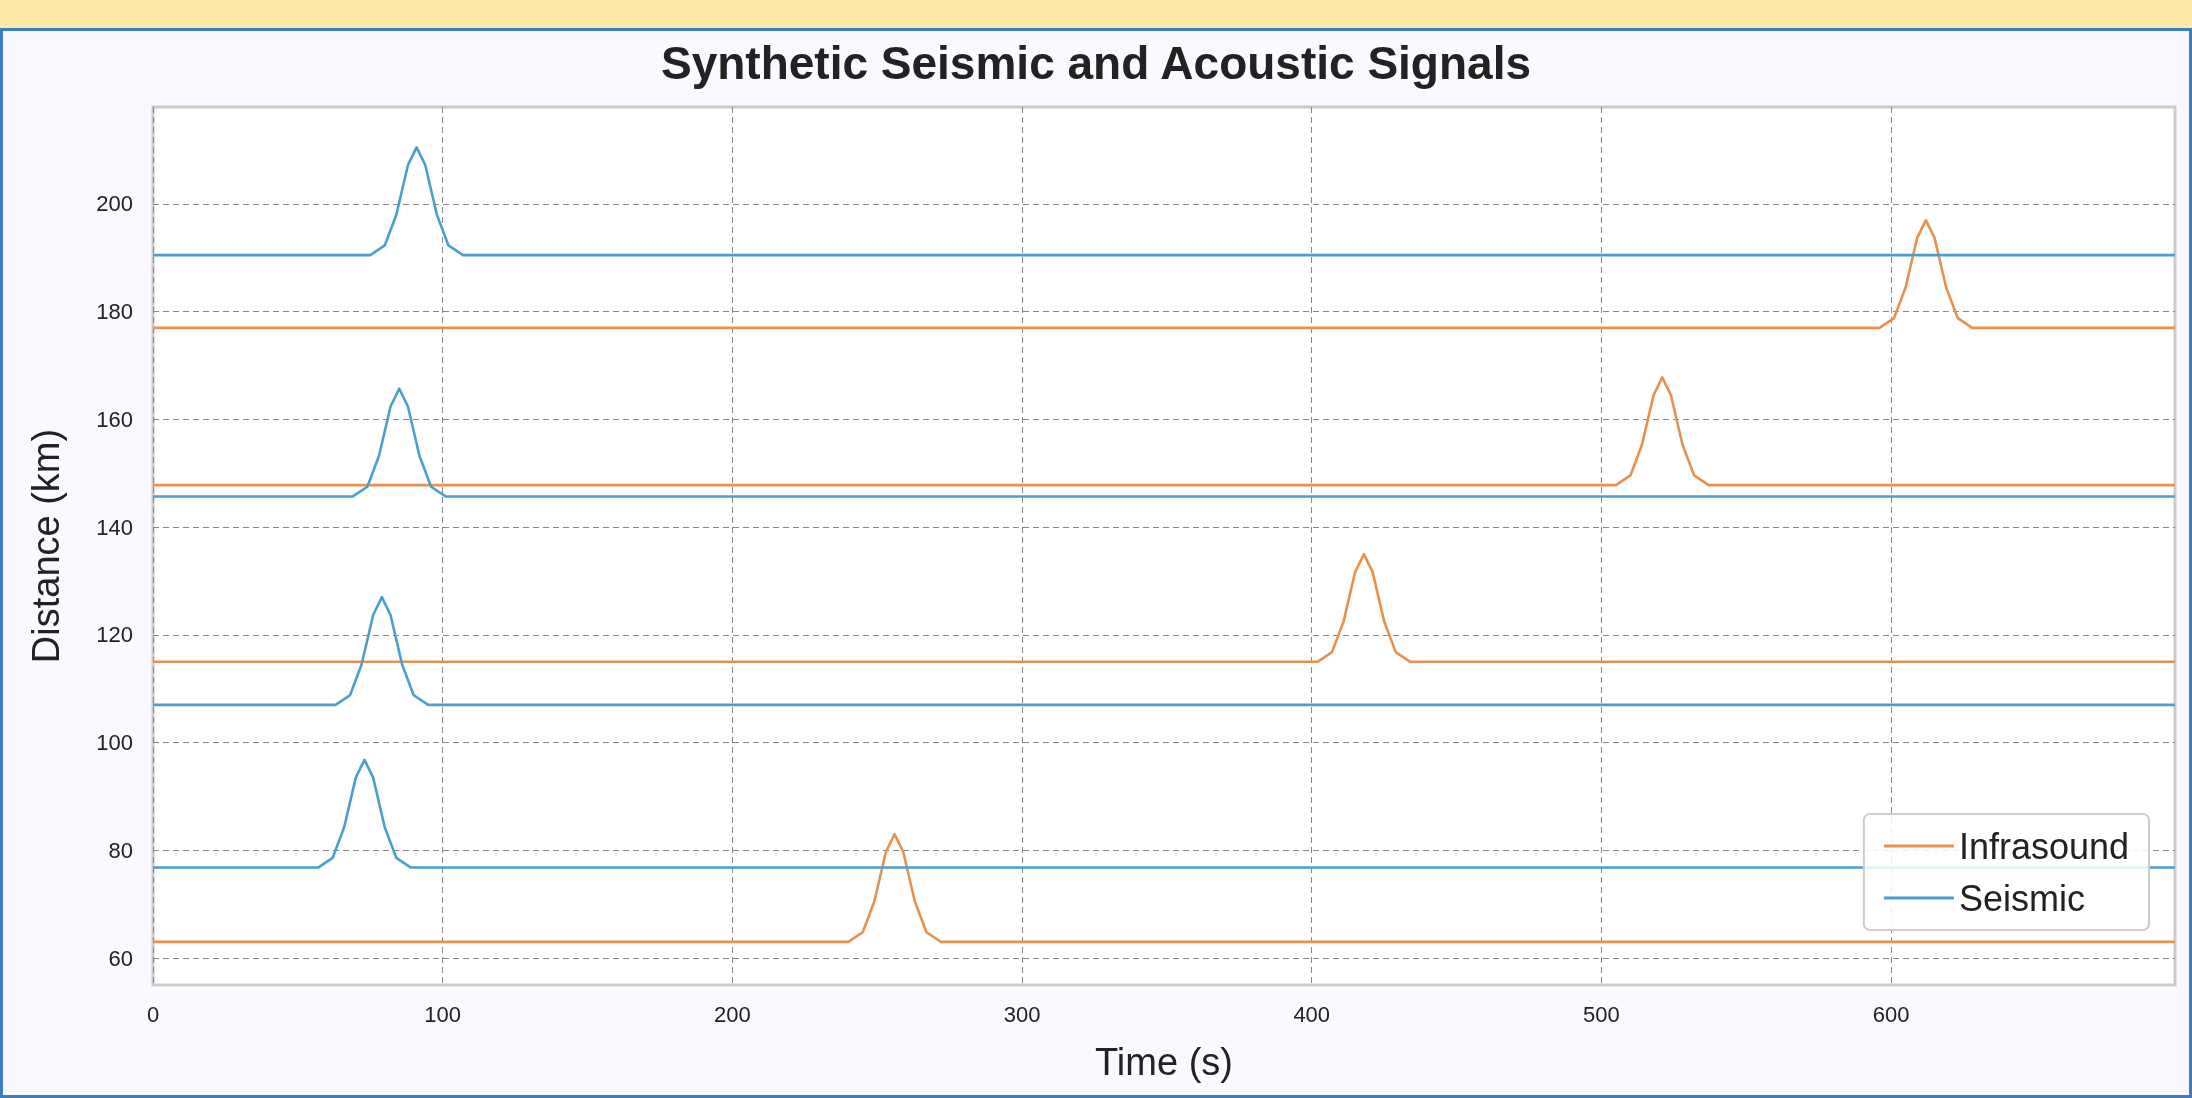 The height and width of the screenshot is (1098, 2192). I want to click on x-tick-label: 100, so click(443, 1014).